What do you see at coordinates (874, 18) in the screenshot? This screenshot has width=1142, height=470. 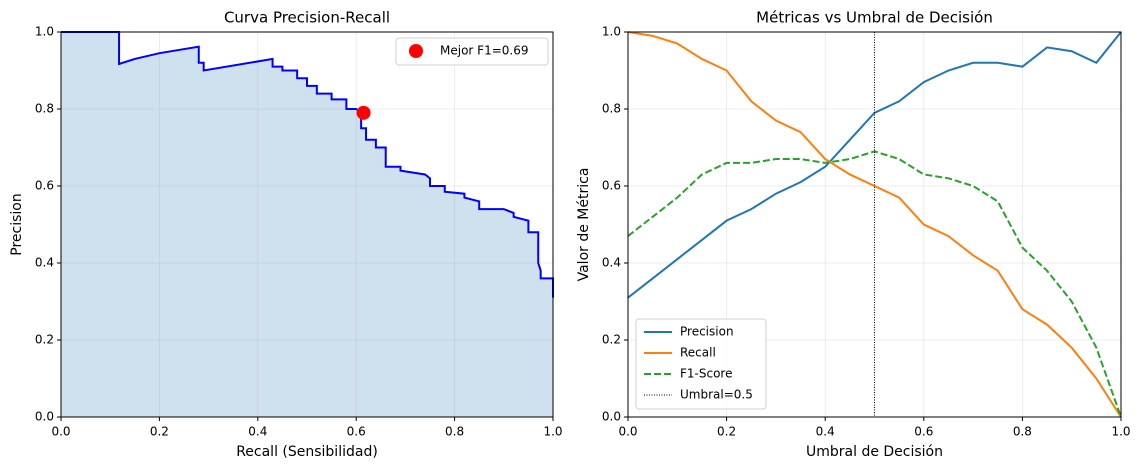 I see `chart-title: Métricas vs Umbral de Decisión` at bounding box center [874, 18].